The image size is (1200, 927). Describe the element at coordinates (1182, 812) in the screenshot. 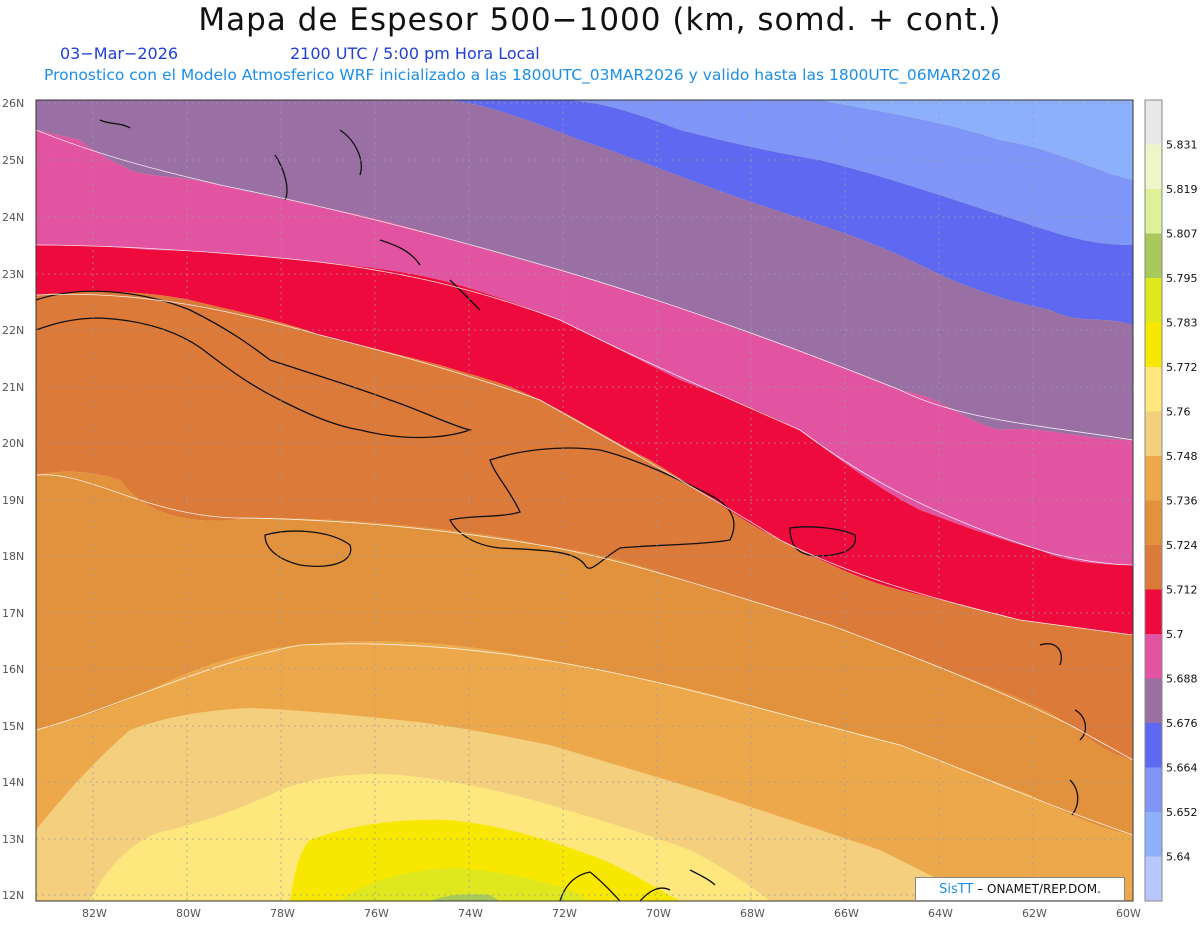

I see `colorbar-label: 5.652` at that location.